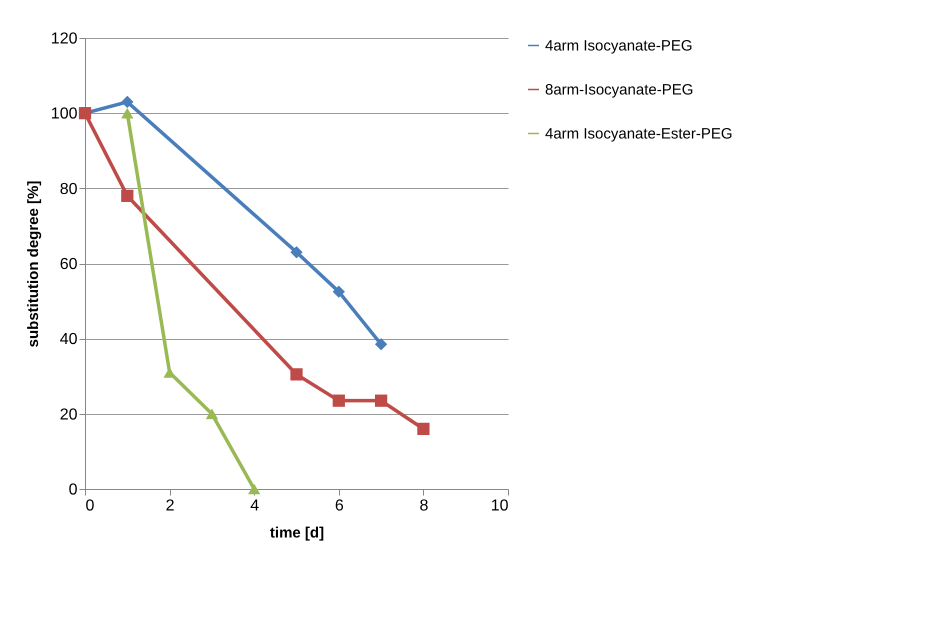 This screenshot has width=933, height=621. What do you see at coordinates (255, 506) in the screenshot?
I see `x-tick-label: 4` at bounding box center [255, 506].